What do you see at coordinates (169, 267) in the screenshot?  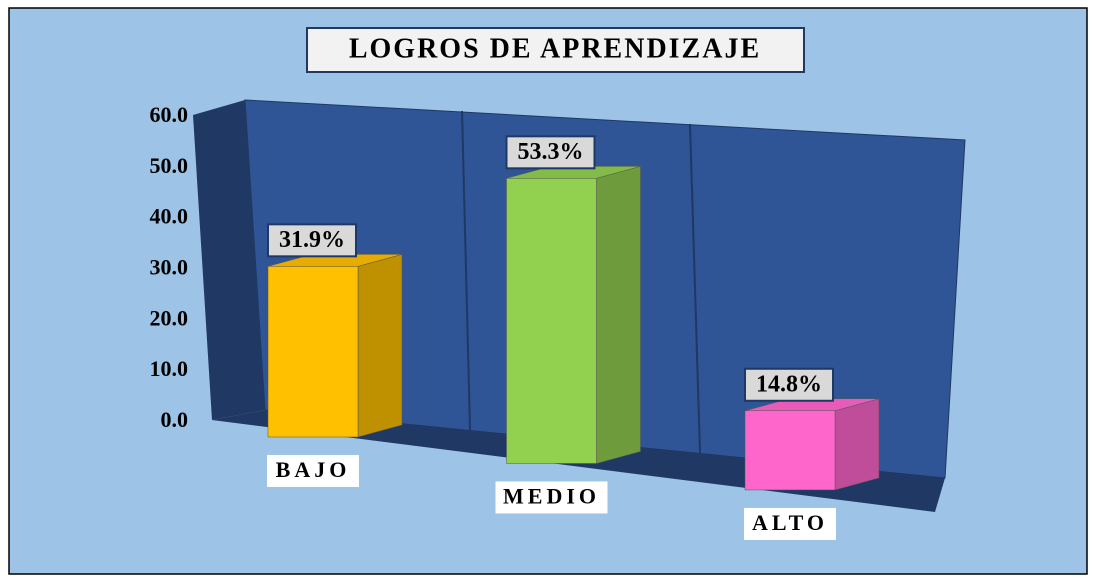 I see `y-tick-label: 30.0` at bounding box center [169, 267].